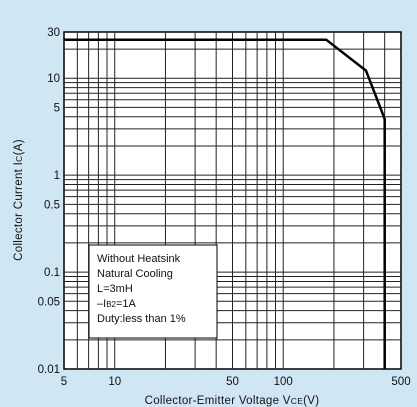  Describe the element at coordinates (141, 319) in the screenshot. I see `annotation-line-5: Duty:less than 1%` at that location.